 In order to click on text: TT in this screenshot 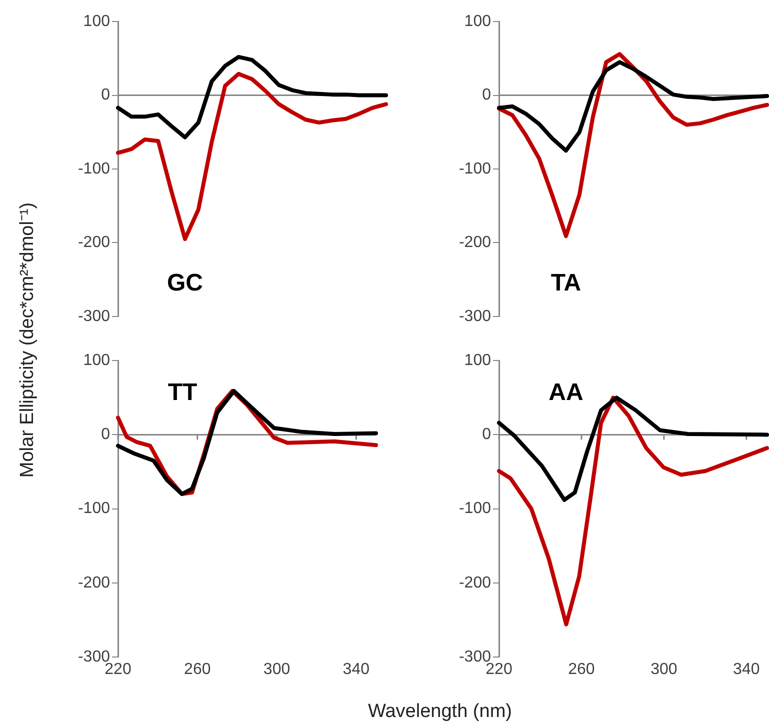, I will do `click(183, 392)`.